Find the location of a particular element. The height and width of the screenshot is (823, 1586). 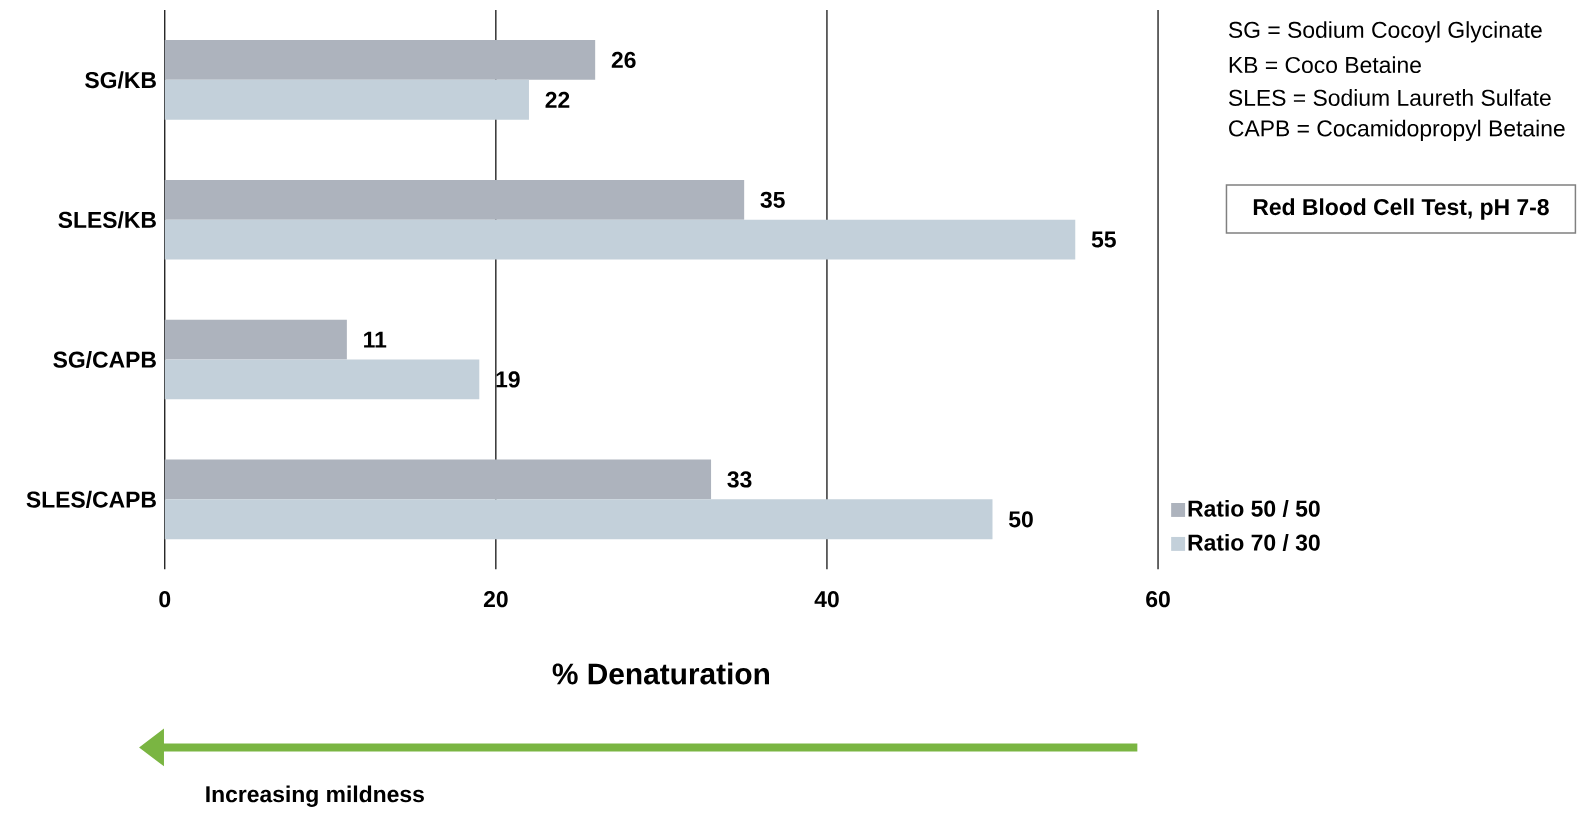

data-label: 26 is located at coordinates (623, 60).